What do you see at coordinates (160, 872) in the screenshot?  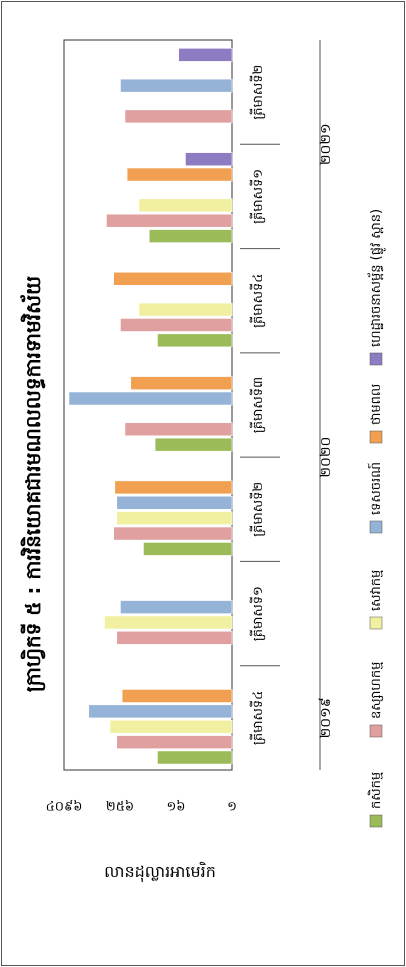 I see `y-axis-label: លានដុល្លារអាមេរិក` at bounding box center [160, 872].